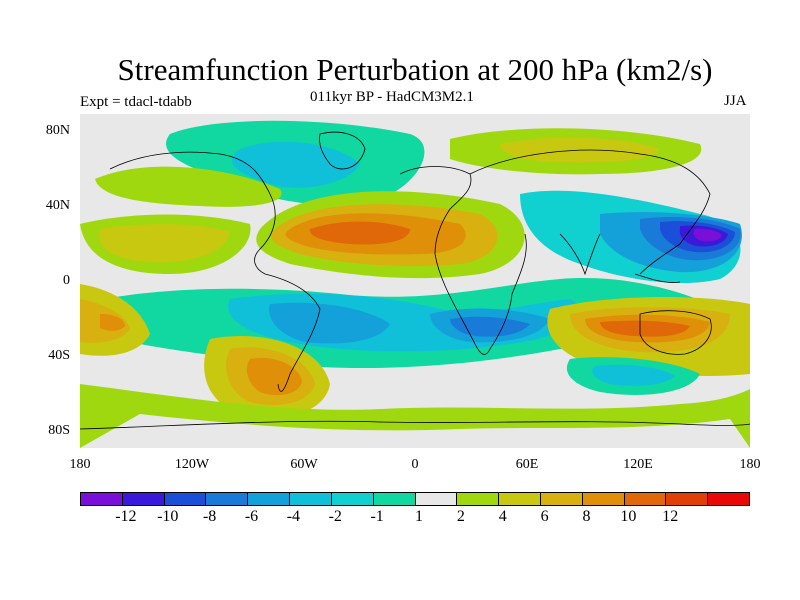 The height and width of the screenshot is (600, 800). Describe the element at coordinates (136, 102) in the screenshot. I see `experiment-label: Expt = tdacl-tdabb` at that location.